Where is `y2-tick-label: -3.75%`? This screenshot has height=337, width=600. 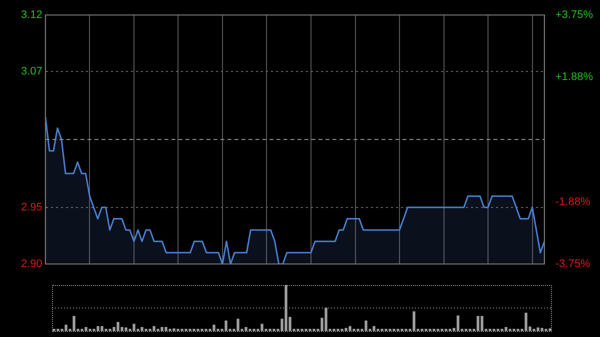
y2-tick-label: -3.75% is located at coordinates (572, 264).